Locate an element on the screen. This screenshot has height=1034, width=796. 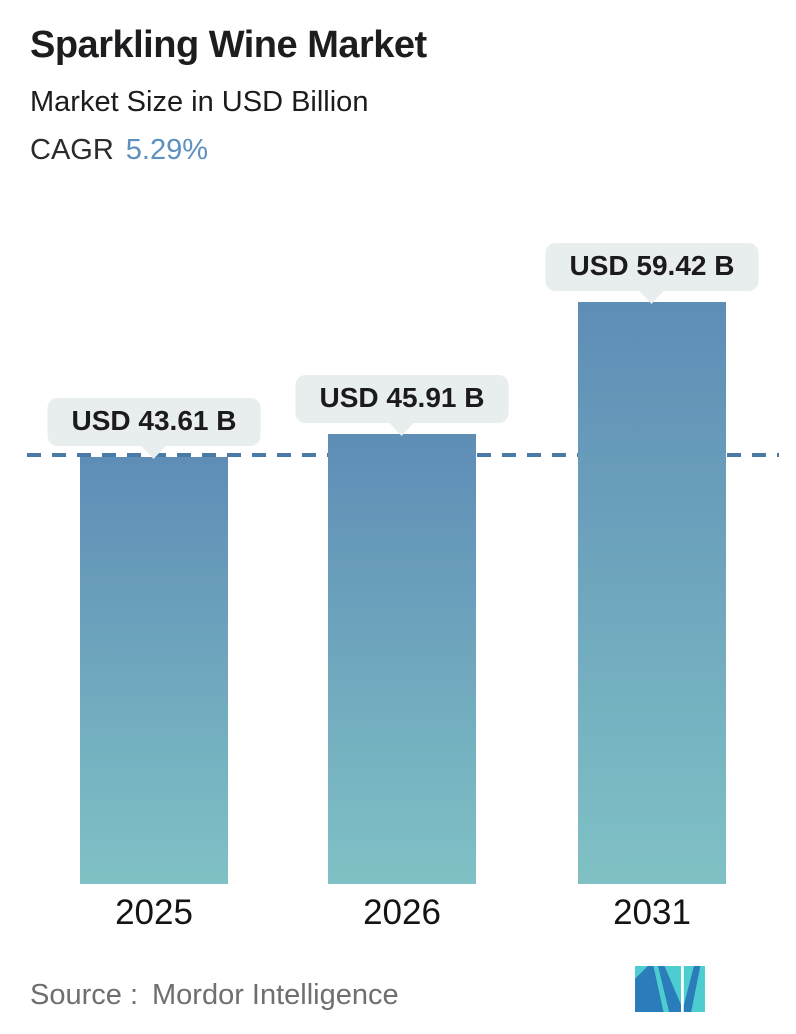
mordor-intelligence-logo is located at coordinates (670, 989).